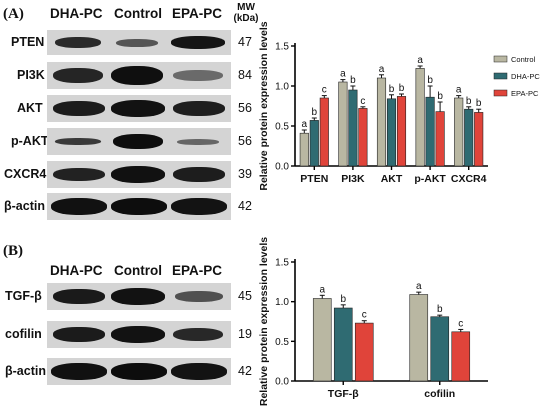  What do you see at coordinates (246, 18) in the screenshot?
I see `mw-header-line2: (kDa)` at bounding box center [246, 18].